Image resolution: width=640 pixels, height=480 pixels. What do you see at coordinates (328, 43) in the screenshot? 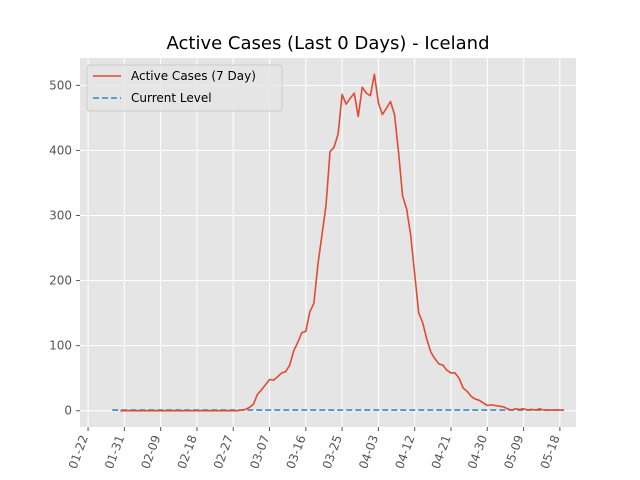
I see `chart-title: Active Cases (Last 0 Days) - Iceland` at bounding box center [328, 43].